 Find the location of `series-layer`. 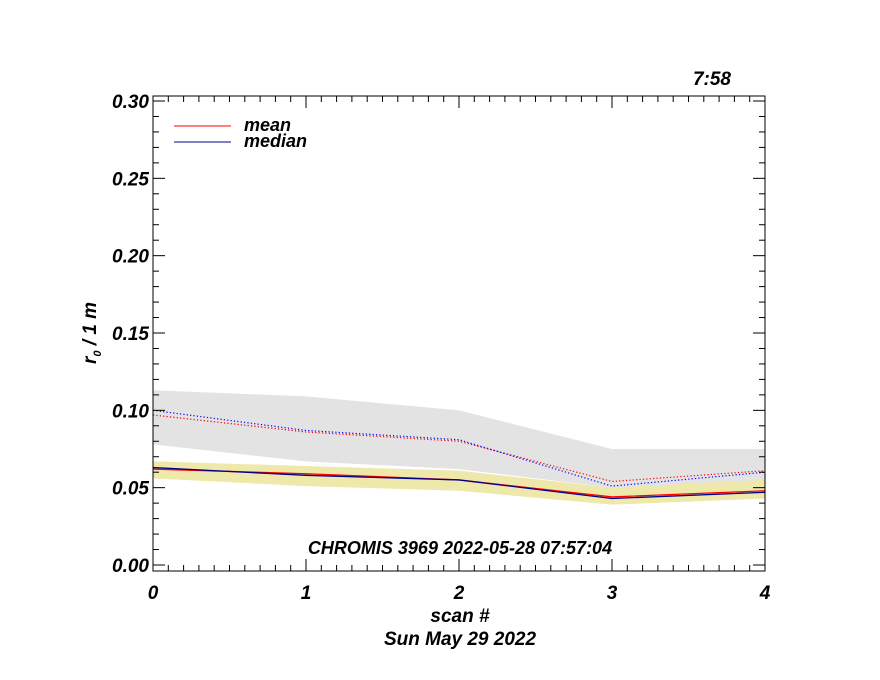

series-layer is located at coordinates (459, 454).